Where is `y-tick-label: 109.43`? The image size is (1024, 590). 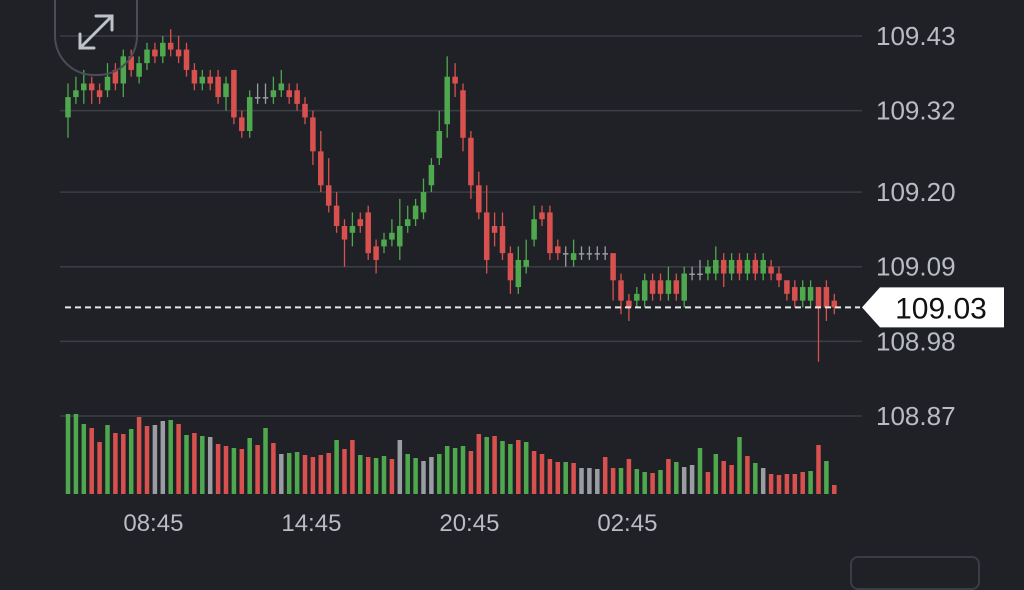 y-tick-label: 109.43 is located at coordinates (916, 36).